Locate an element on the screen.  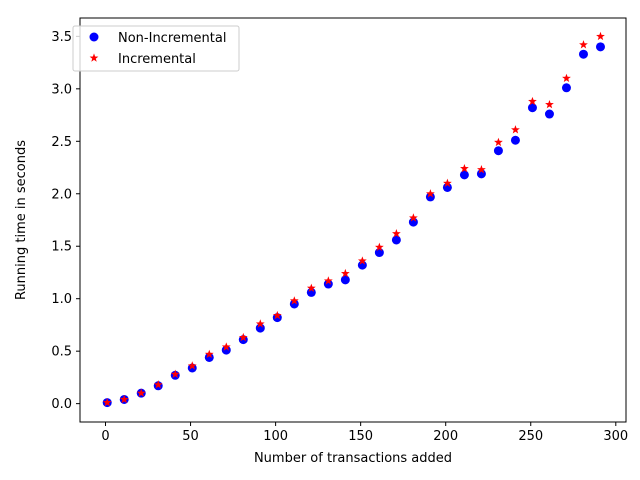
x-tick-label: 300 is located at coordinates (615, 436).